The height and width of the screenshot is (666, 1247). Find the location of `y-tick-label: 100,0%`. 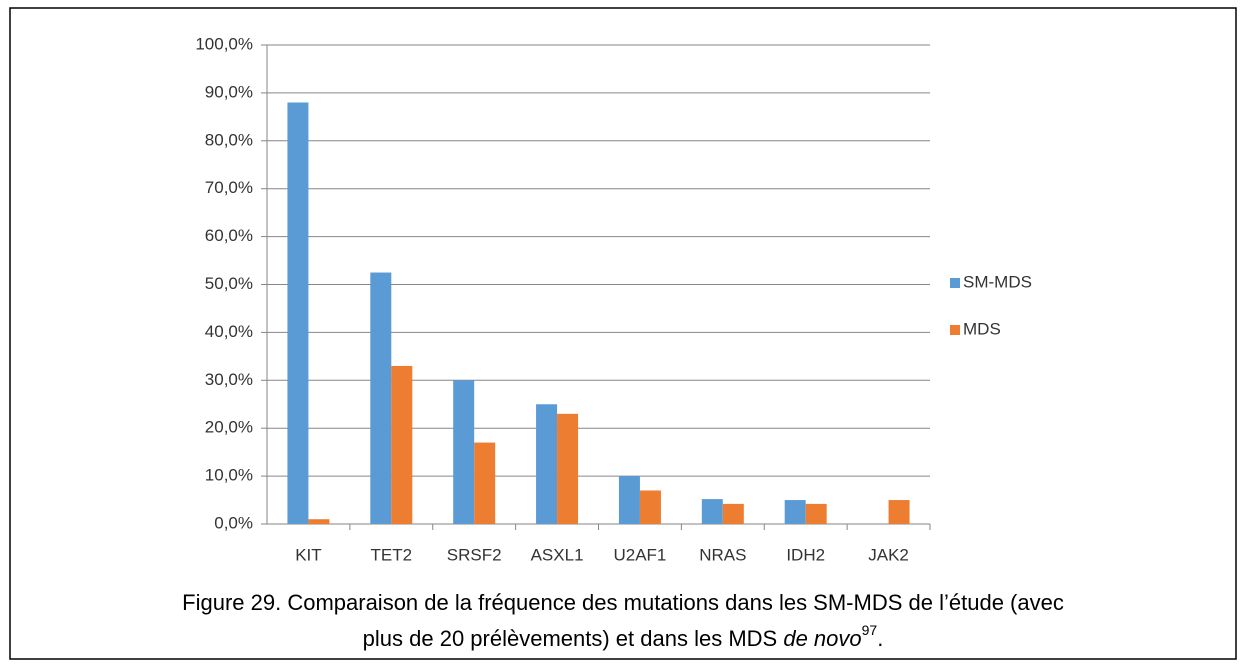

y-tick-label: 100,0% is located at coordinates (224, 43).